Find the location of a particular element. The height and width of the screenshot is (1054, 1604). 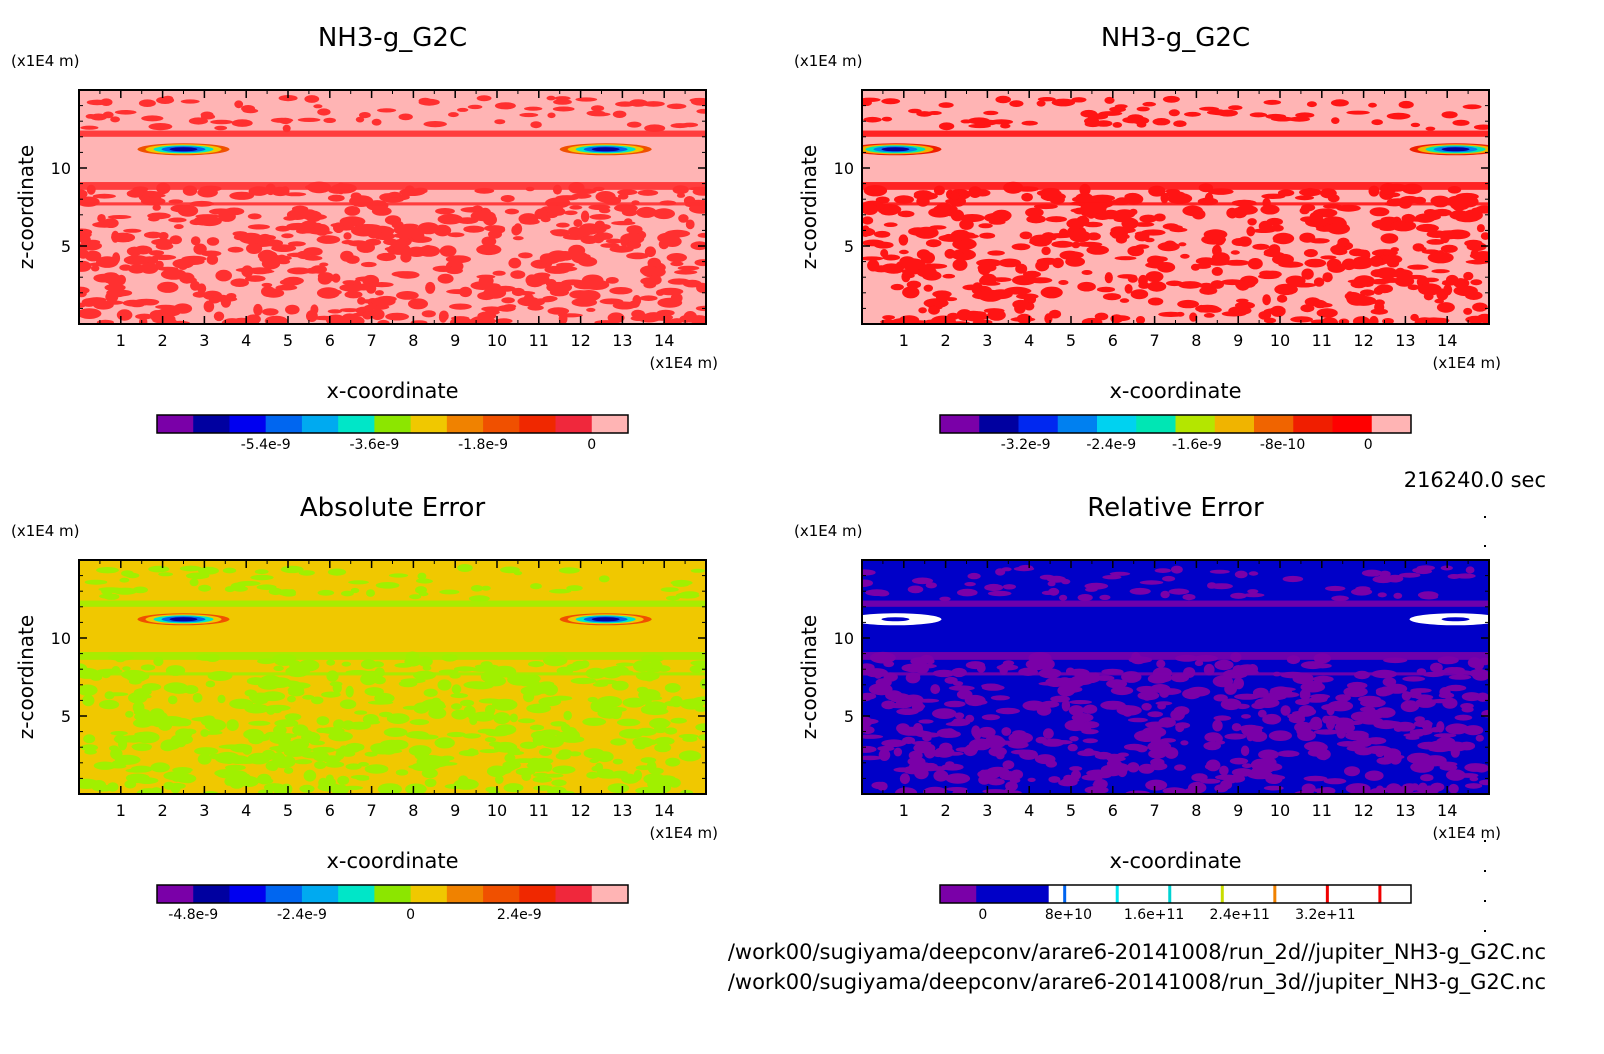

x-tick-label: 6 is located at coordinates (1113, 810).